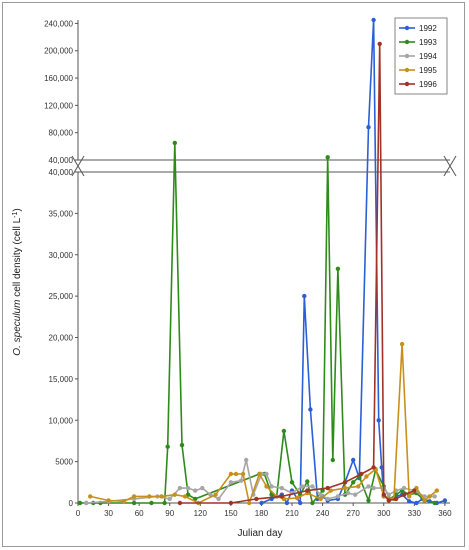 The height and width of the screenshot is (550, 469). What do you see at coordinates (418, 42) in the screenshot?
I see `legend-item-1993: 1993` at bounding box center [418, 42].